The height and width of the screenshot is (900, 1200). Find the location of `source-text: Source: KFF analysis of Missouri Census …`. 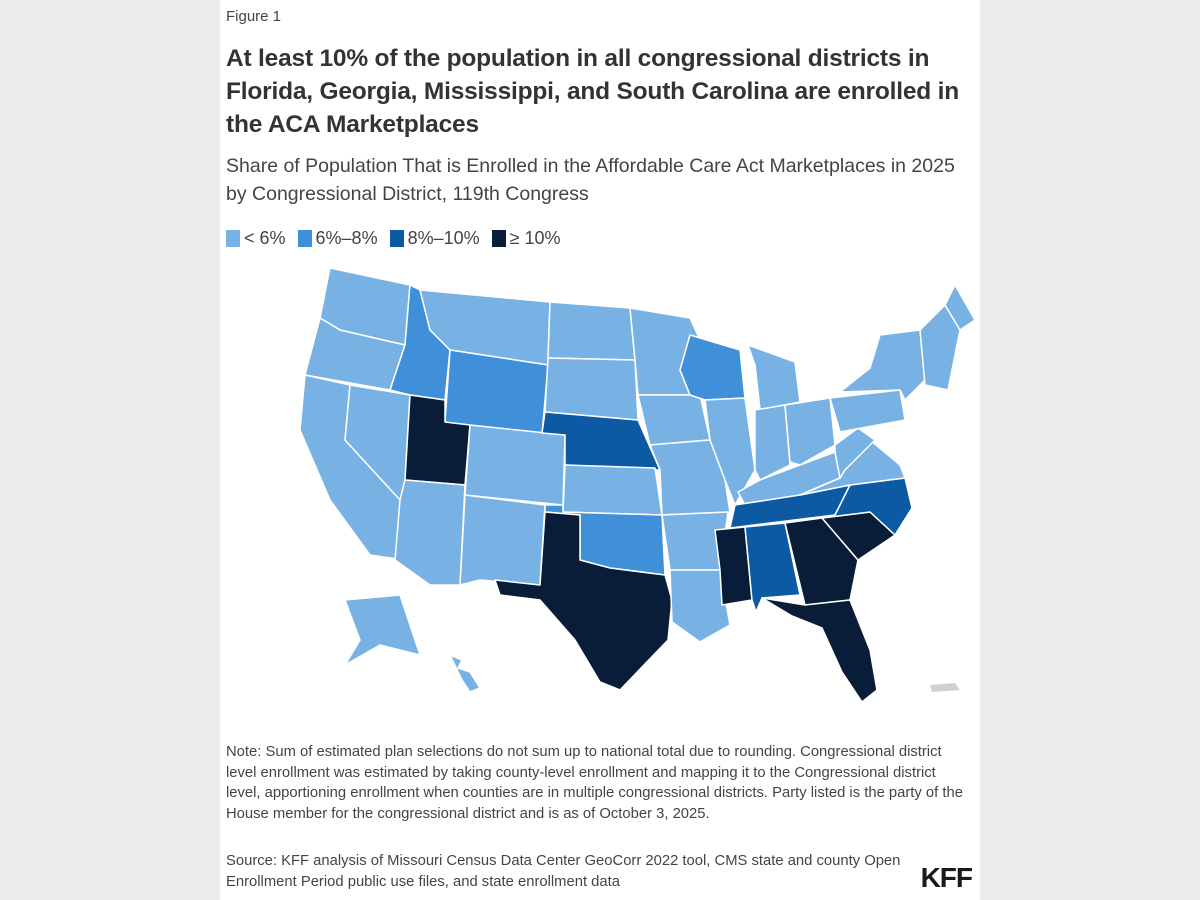

source-text: Source: KFF analysis of Missouri Census … is located at coordinates (563, 871).